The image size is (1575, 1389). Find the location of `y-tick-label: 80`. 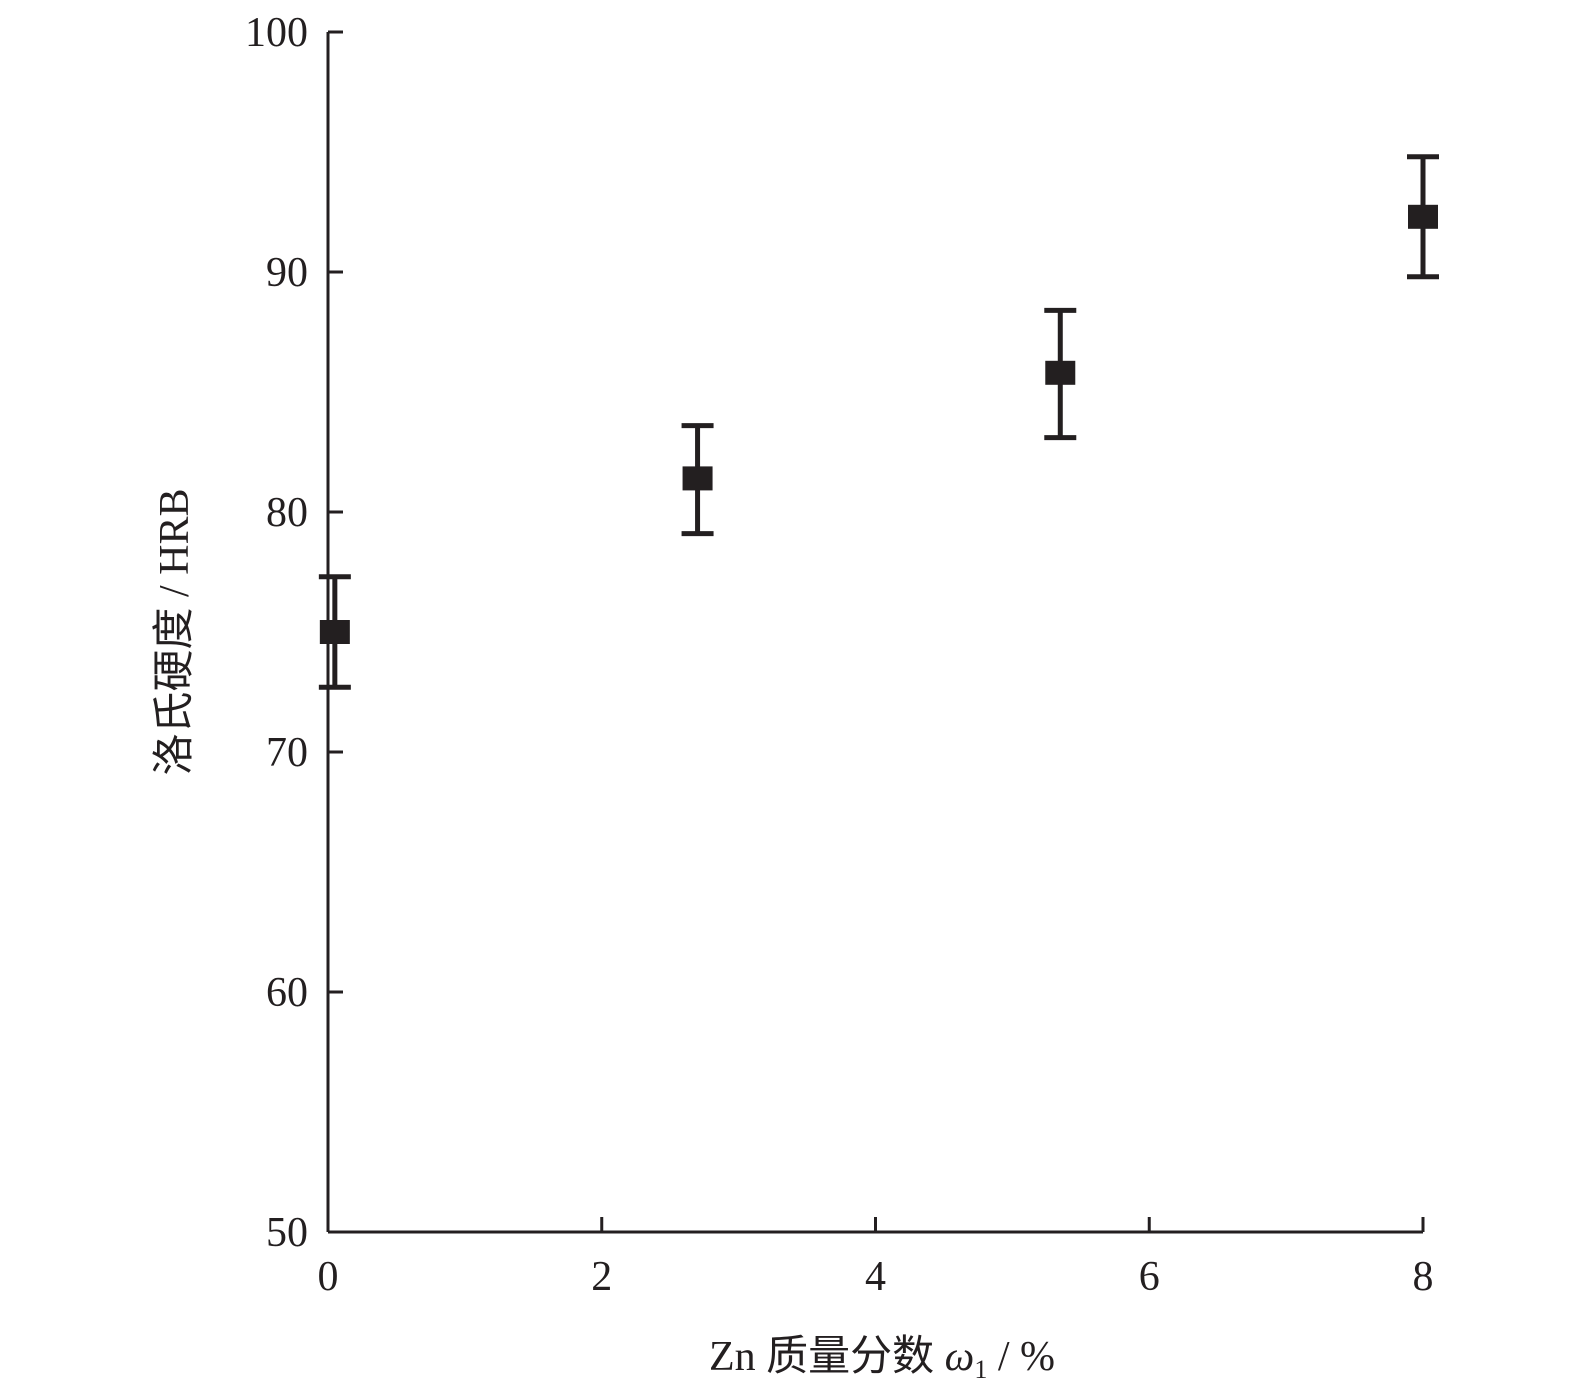

y-tick-label: 80 is located at coordinates (287, 513).